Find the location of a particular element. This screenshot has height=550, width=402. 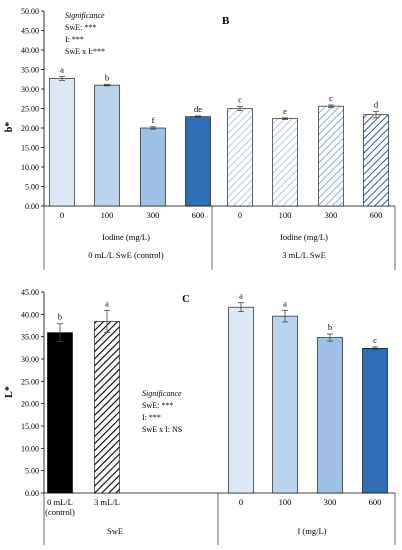

y-tick-label-b: 20.00 is located at coordinates (30, 128).